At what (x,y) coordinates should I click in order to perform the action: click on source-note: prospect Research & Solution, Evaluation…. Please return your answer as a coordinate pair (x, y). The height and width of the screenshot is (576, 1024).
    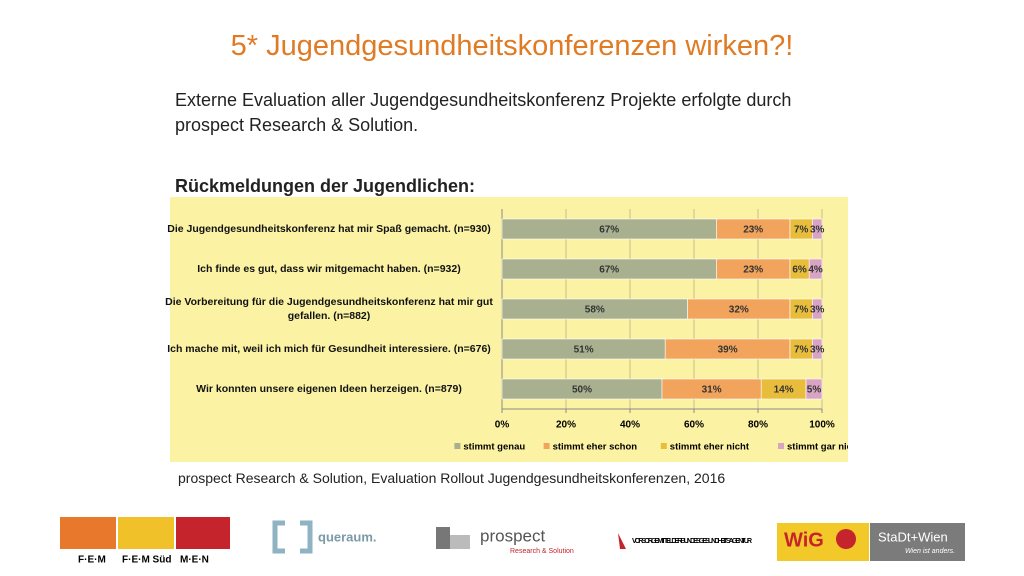
    Looking at the image, I should click on (452, 478).